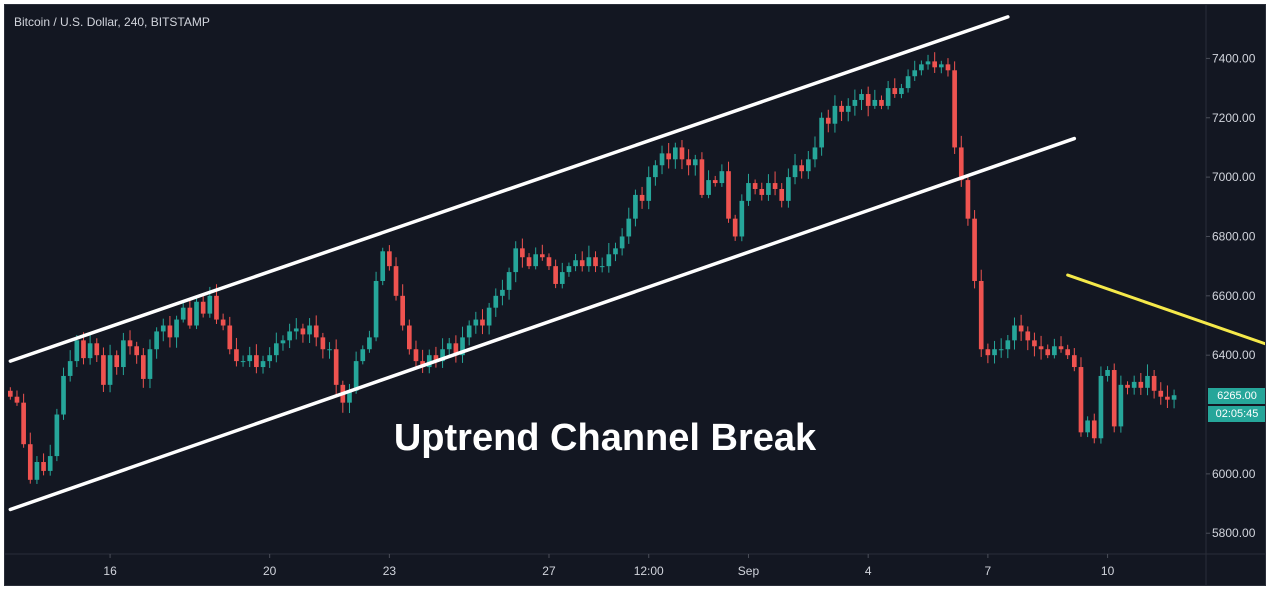  I want to click on time-tick-label: 20, so click(270, 571).